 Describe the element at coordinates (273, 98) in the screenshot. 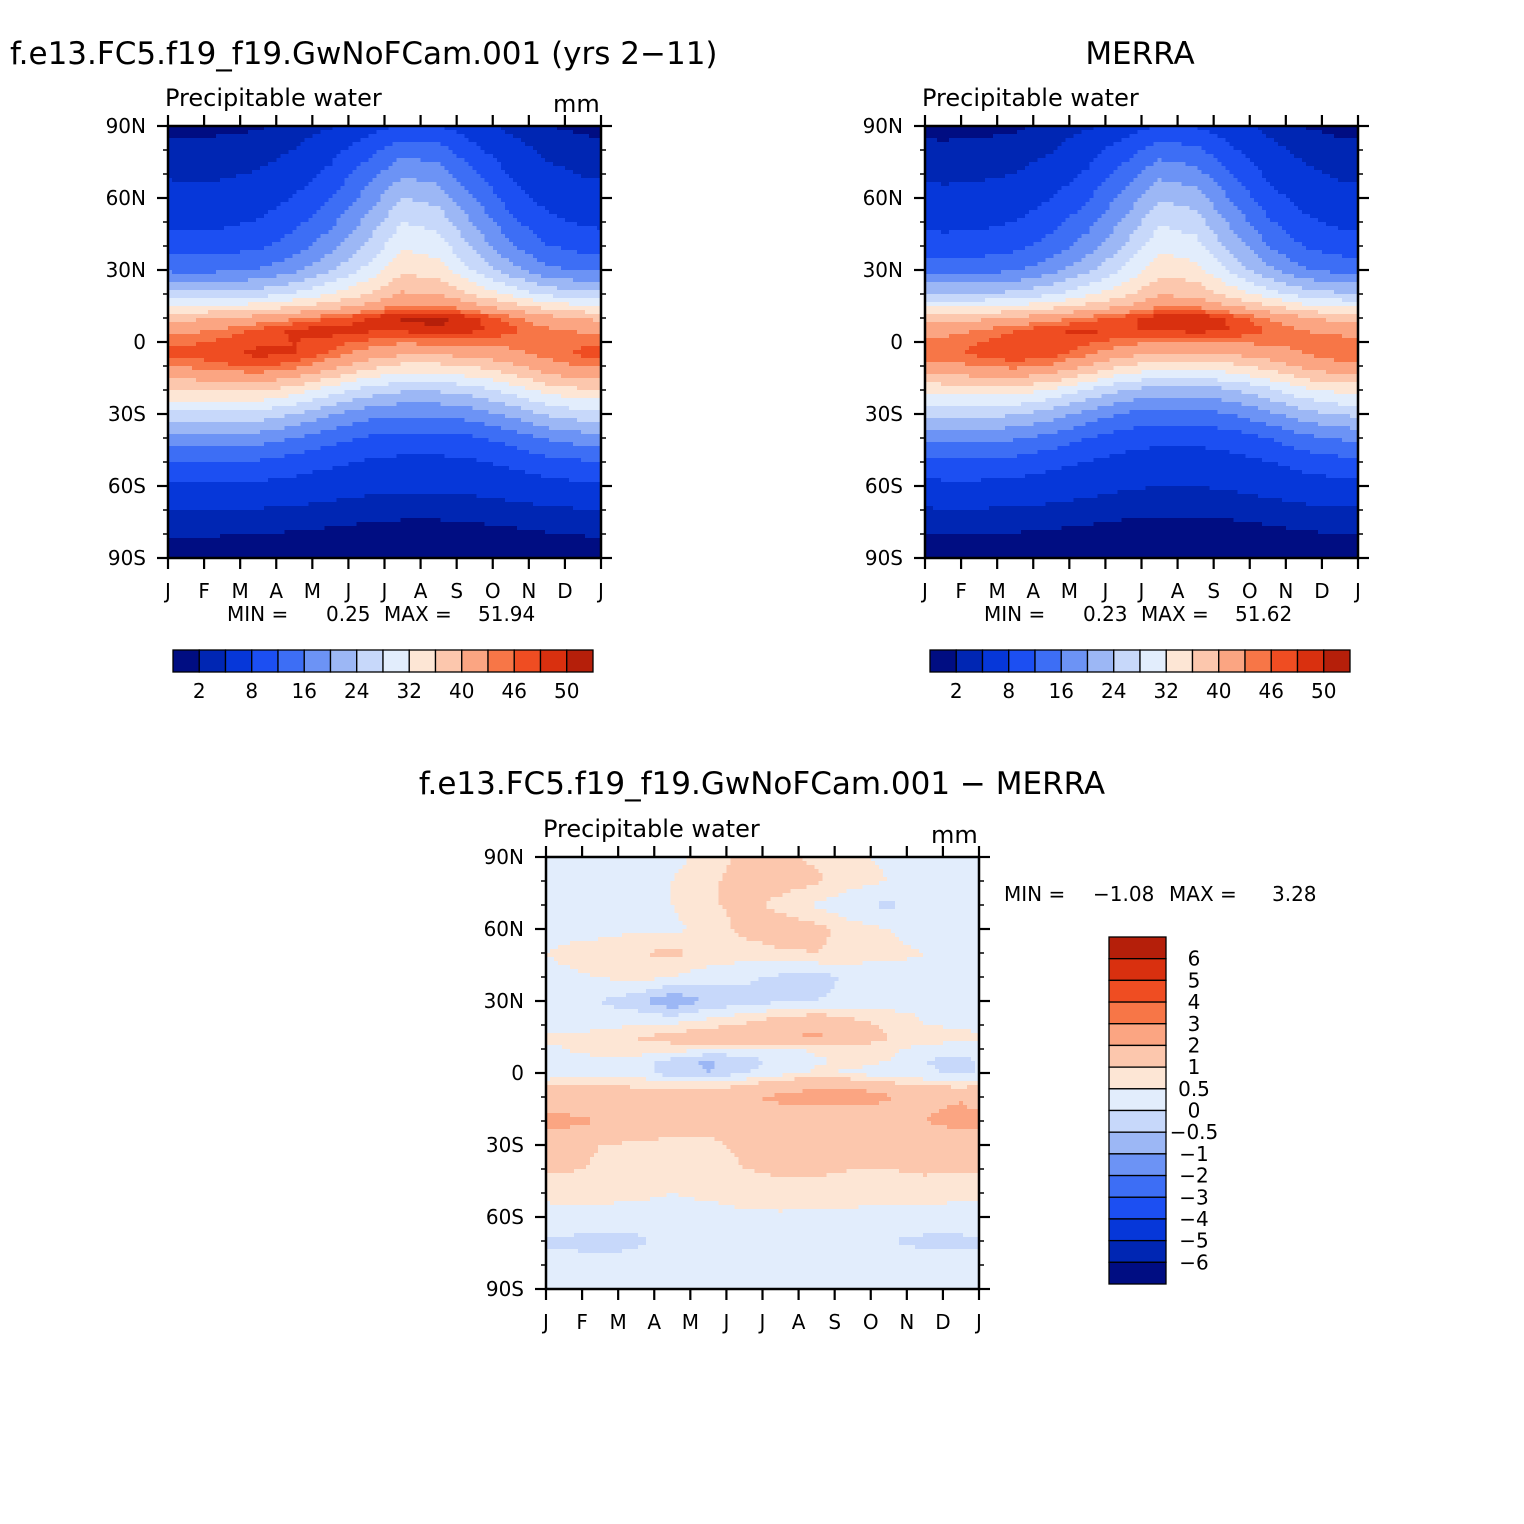

I see `panel-subtitle: Precipitable water` at that location.